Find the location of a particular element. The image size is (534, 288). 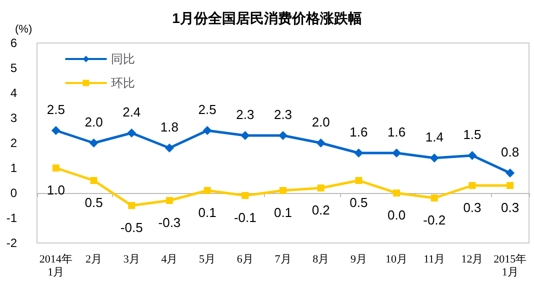

chart-title: 1月份全国居民消费价格涨跌幅 is located at coordinates (267, 18).